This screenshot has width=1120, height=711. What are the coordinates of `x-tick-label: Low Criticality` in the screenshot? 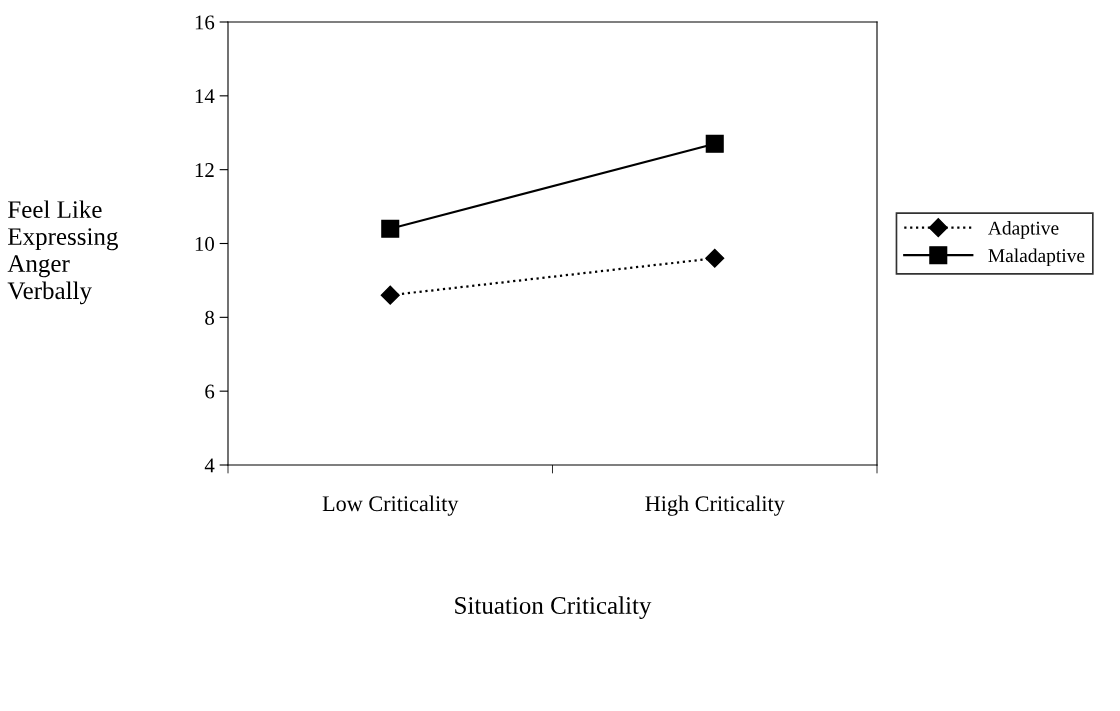 It's located at (390, 505).